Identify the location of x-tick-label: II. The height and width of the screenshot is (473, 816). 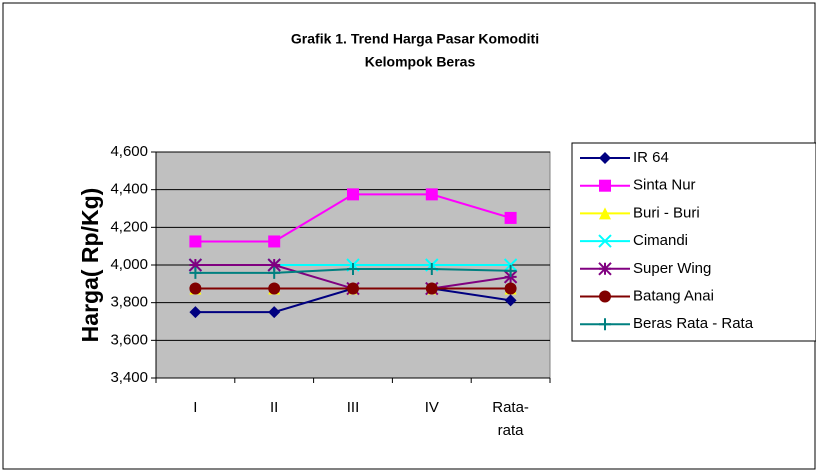
(274, 407).